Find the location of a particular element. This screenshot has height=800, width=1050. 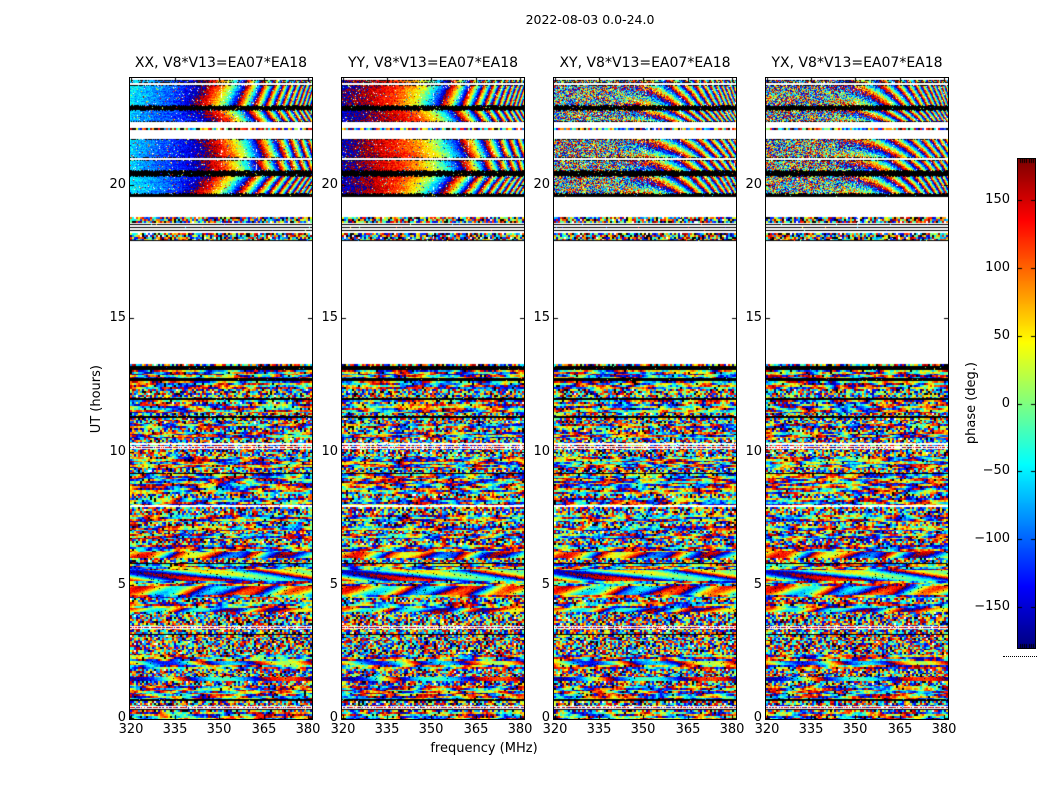

colorbar-tick-label: −150 is located at coordinates (992, 607).